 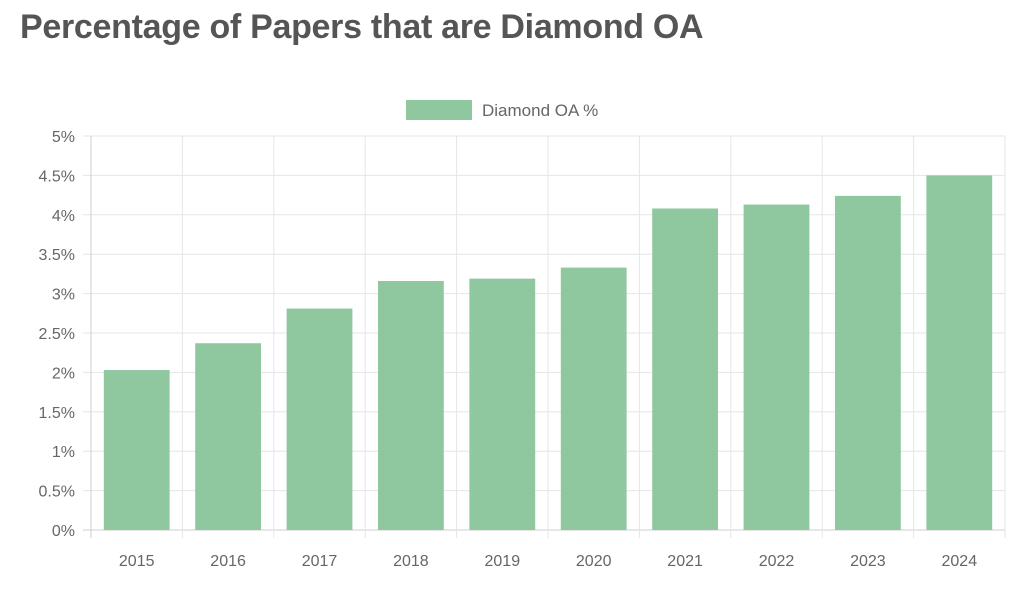 What do you see at coordinates (63, 137) in the screenshot?
I see `y-tick-label: 5%` at bounding box center [63, 137].